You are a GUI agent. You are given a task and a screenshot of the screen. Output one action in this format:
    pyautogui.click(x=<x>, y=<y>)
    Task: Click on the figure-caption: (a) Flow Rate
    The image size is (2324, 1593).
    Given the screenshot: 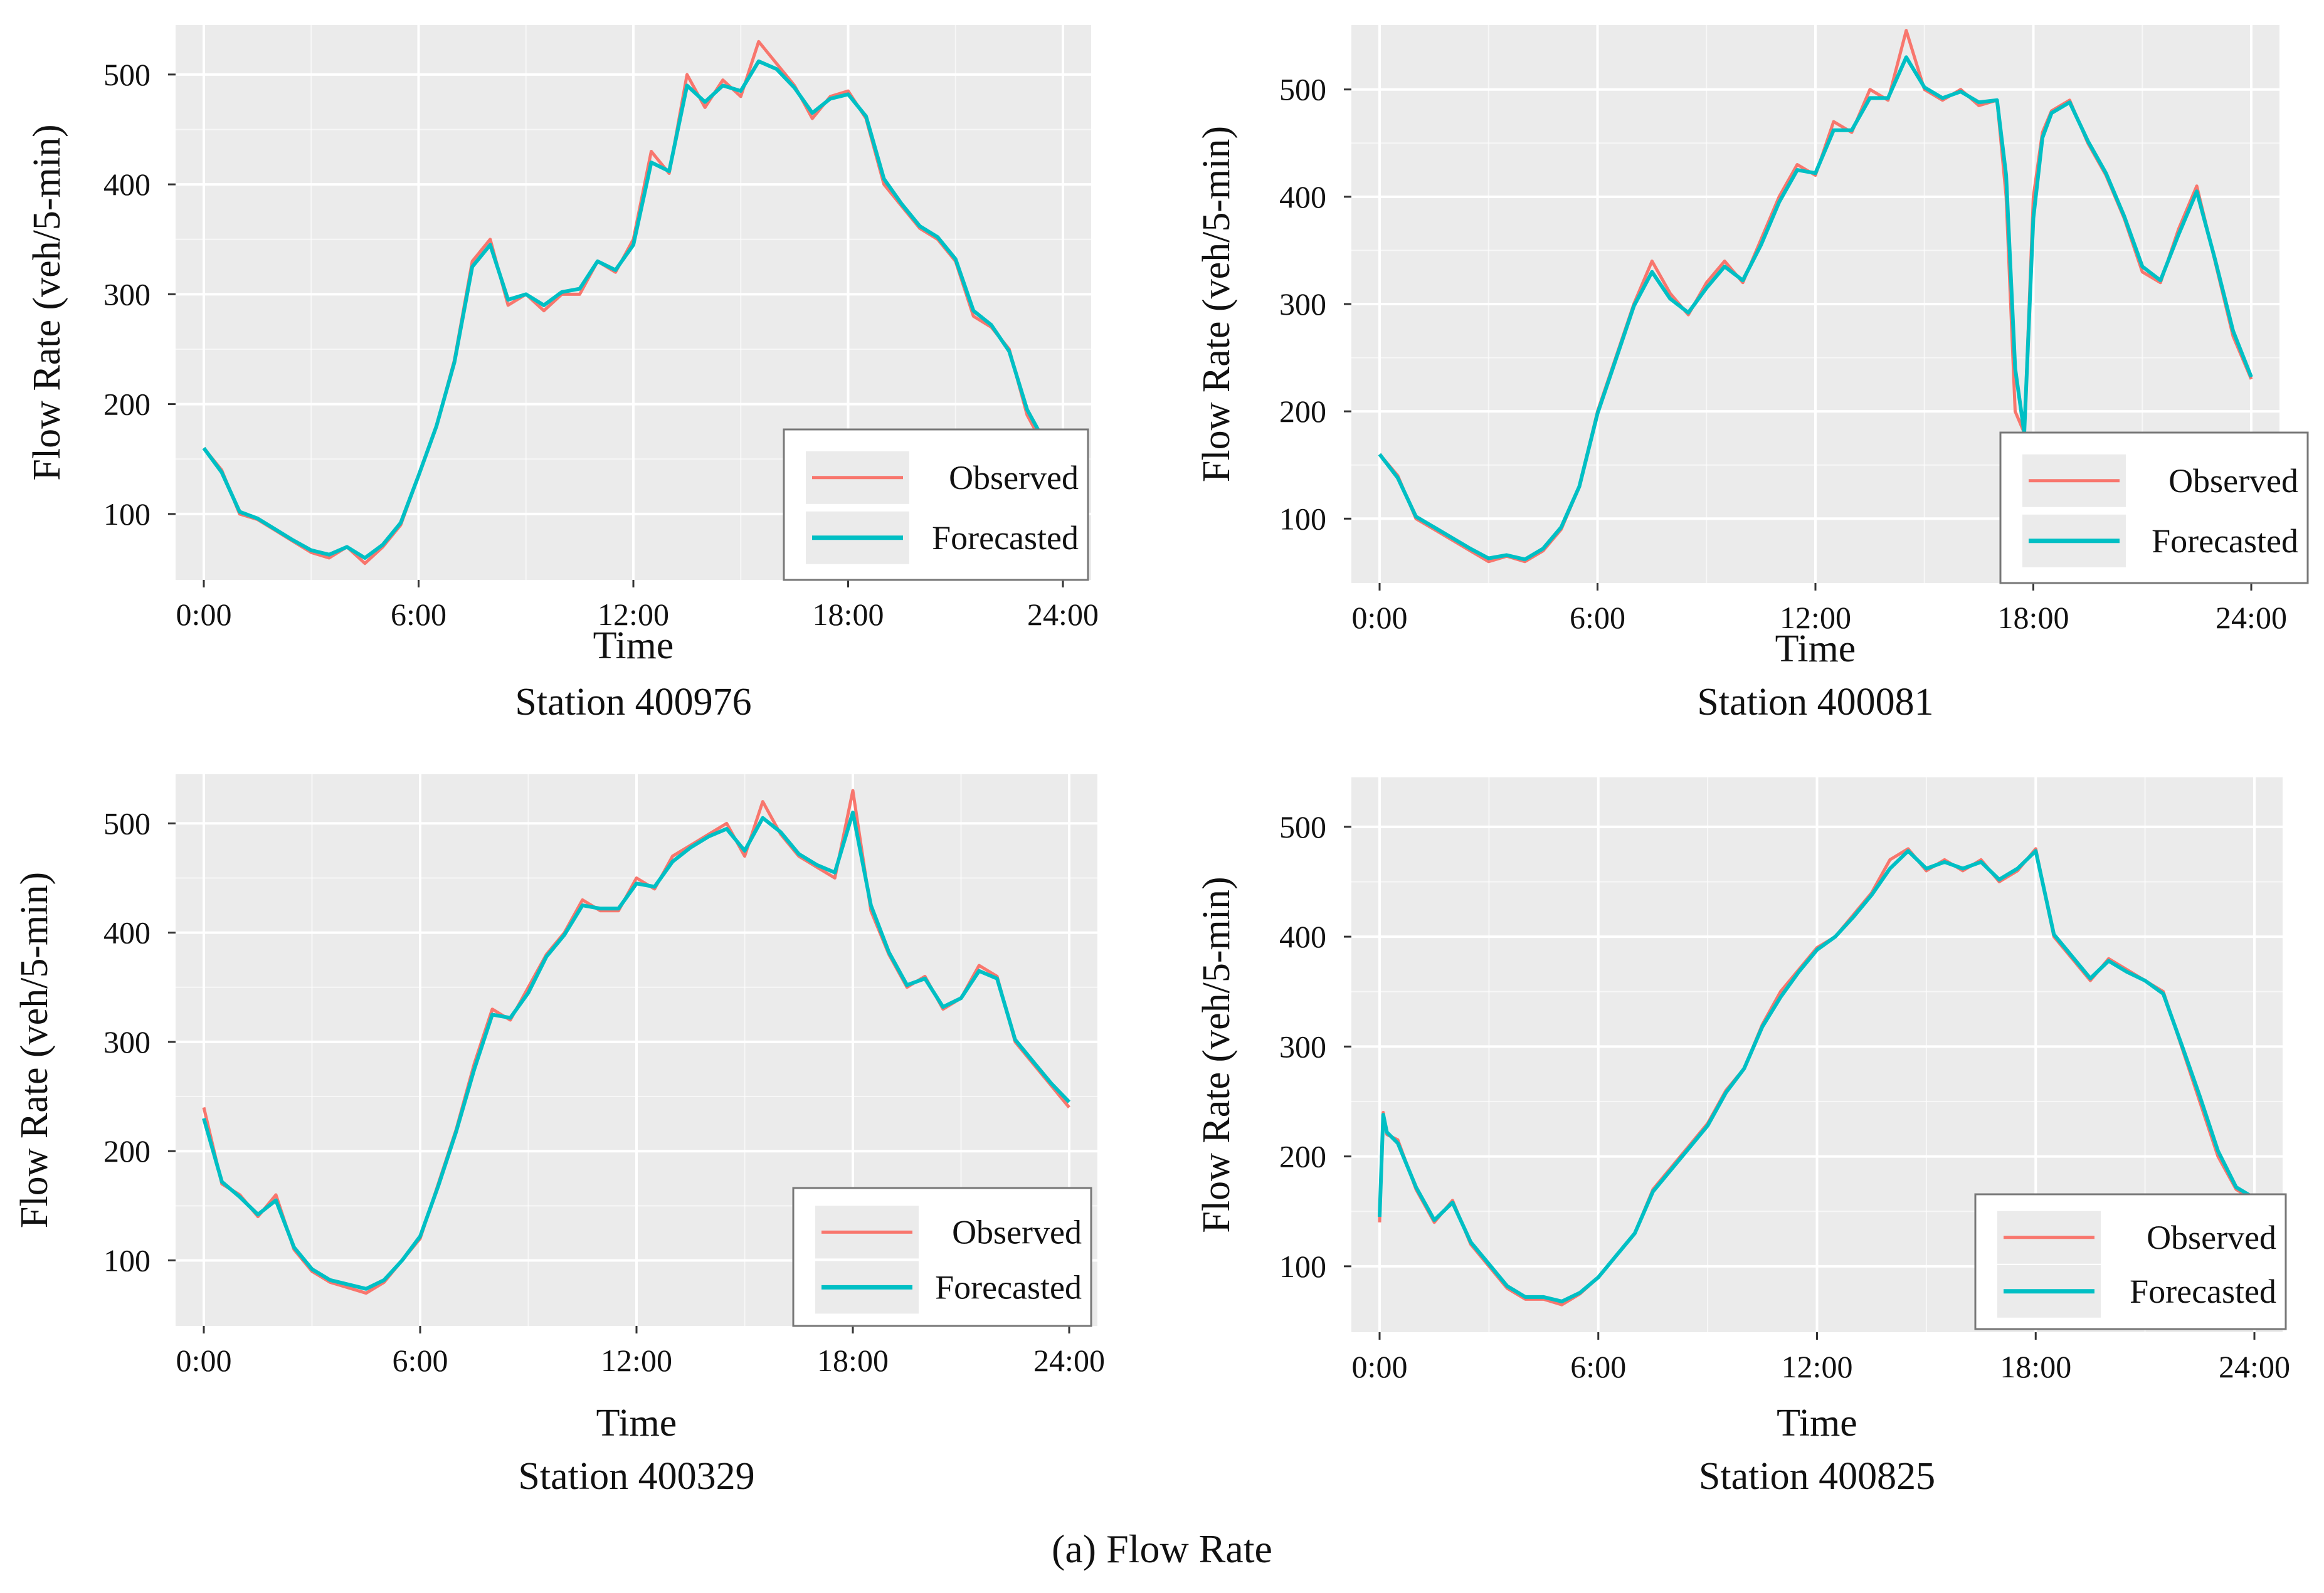 What is the action you would take?
    pyautogui.click(x=1162, y=1549)
    